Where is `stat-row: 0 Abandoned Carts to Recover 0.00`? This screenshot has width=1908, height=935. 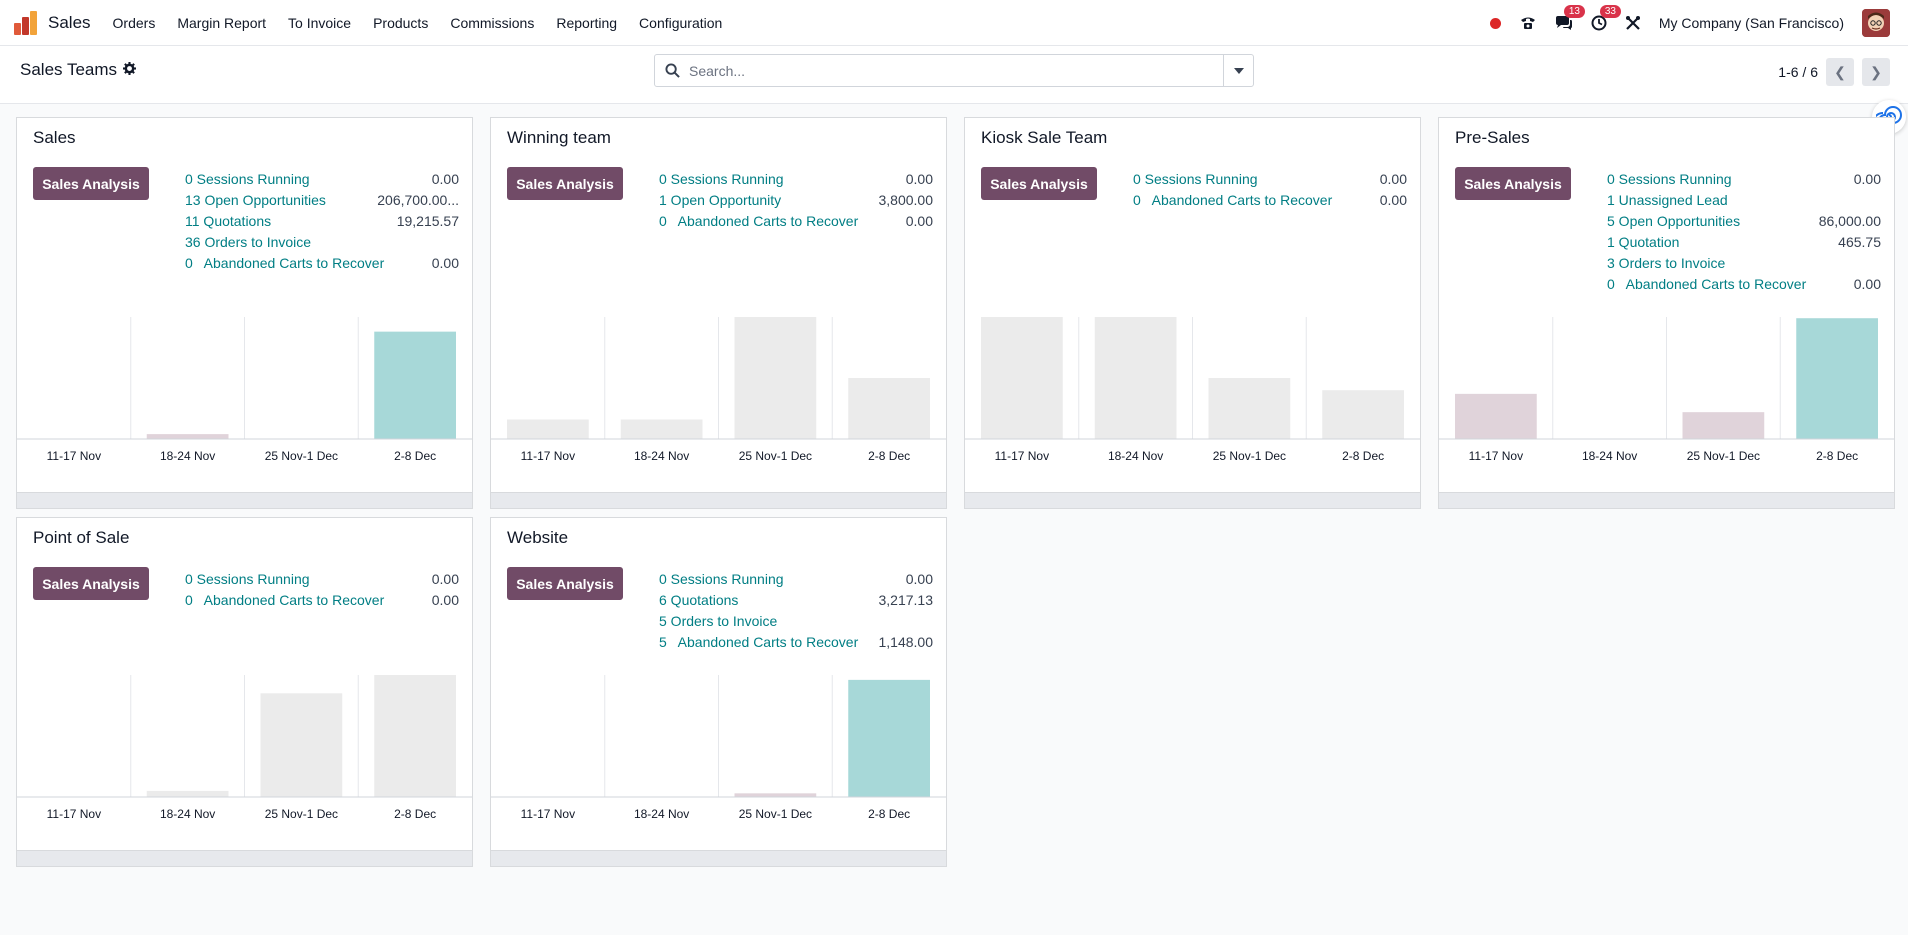 stat-row: 0 Abandoned Carts to Recover 0.00 is located at coordinates (796, 220).